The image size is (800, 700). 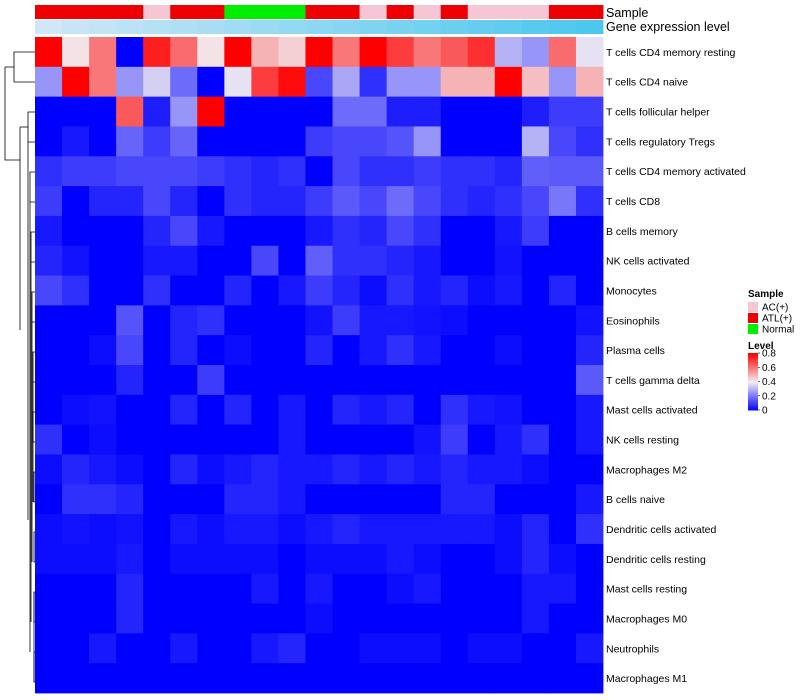 What do you see at coordinates (753, 307) in the screenshot?
I see `sample-legend-swatch` at bounding box center [753, 307].